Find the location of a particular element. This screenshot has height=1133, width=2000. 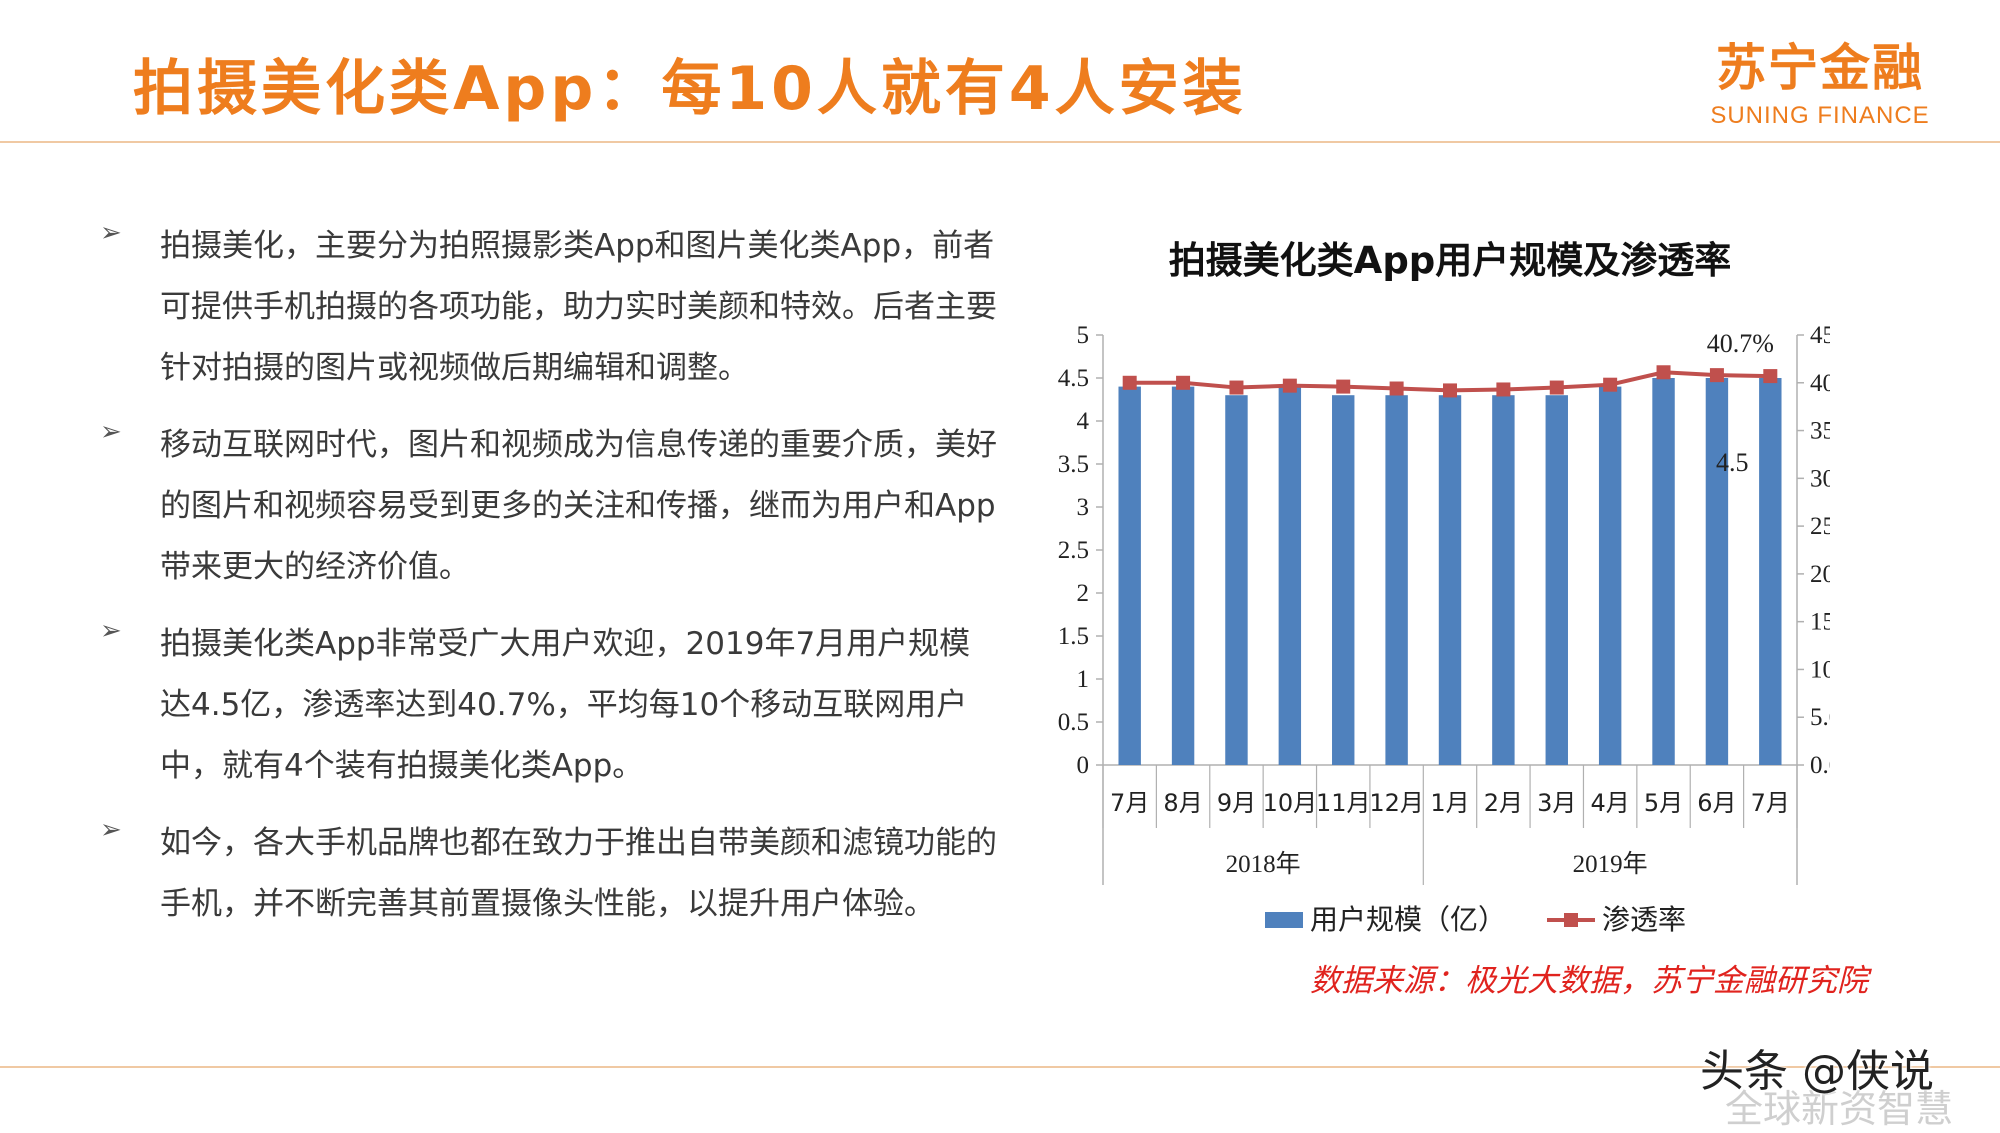

x-tick-label: 1月 is located at coordinates (1449, 803).